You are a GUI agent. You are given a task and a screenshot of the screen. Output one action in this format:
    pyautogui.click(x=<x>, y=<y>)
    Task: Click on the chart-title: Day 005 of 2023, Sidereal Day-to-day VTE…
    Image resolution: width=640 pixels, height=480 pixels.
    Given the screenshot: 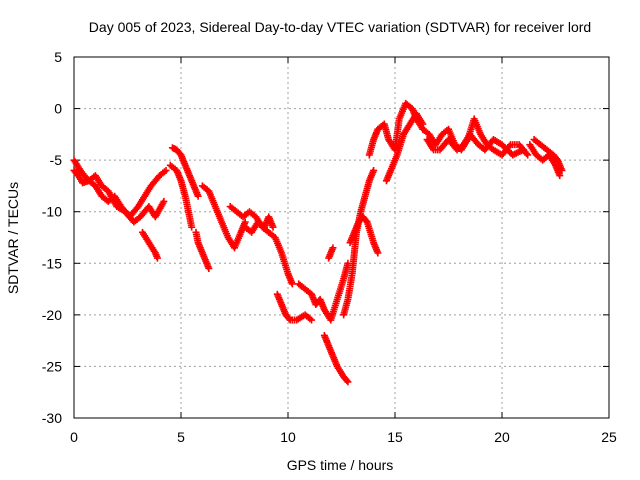 What is the action you would take?
    pyautogui.click(x=340, y=27)
    